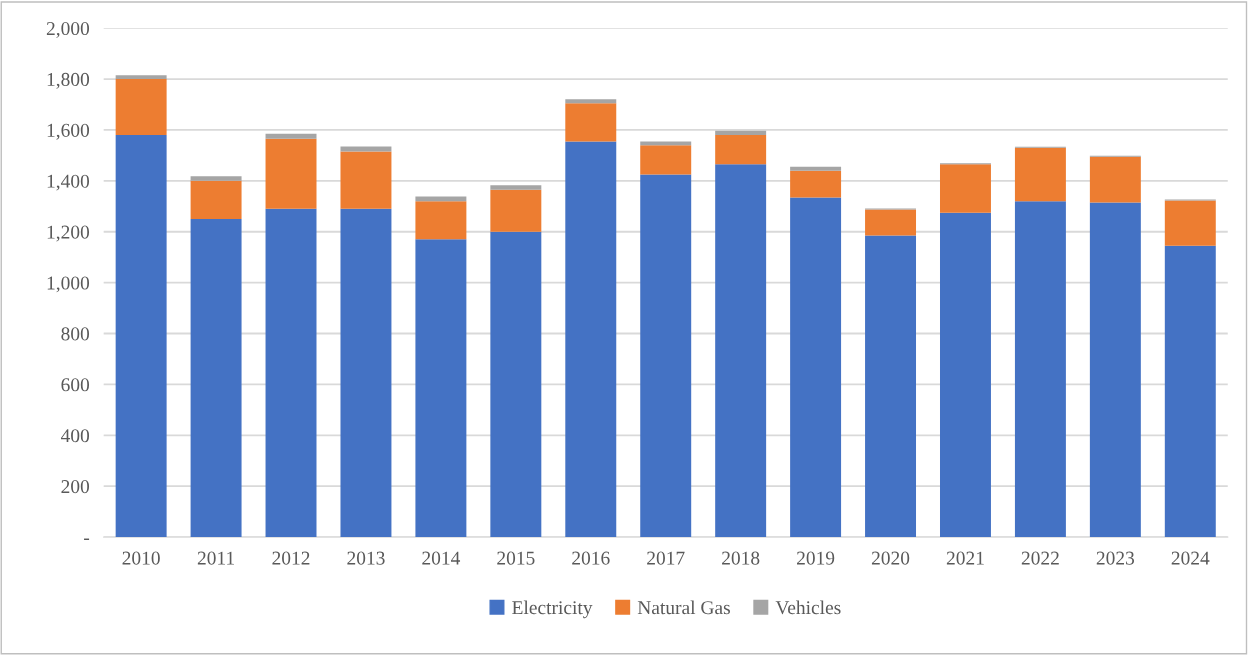 The width and height of the screenshot is (1249, 655). I want to click on x-tick-label: 2020, so click(890, 558).